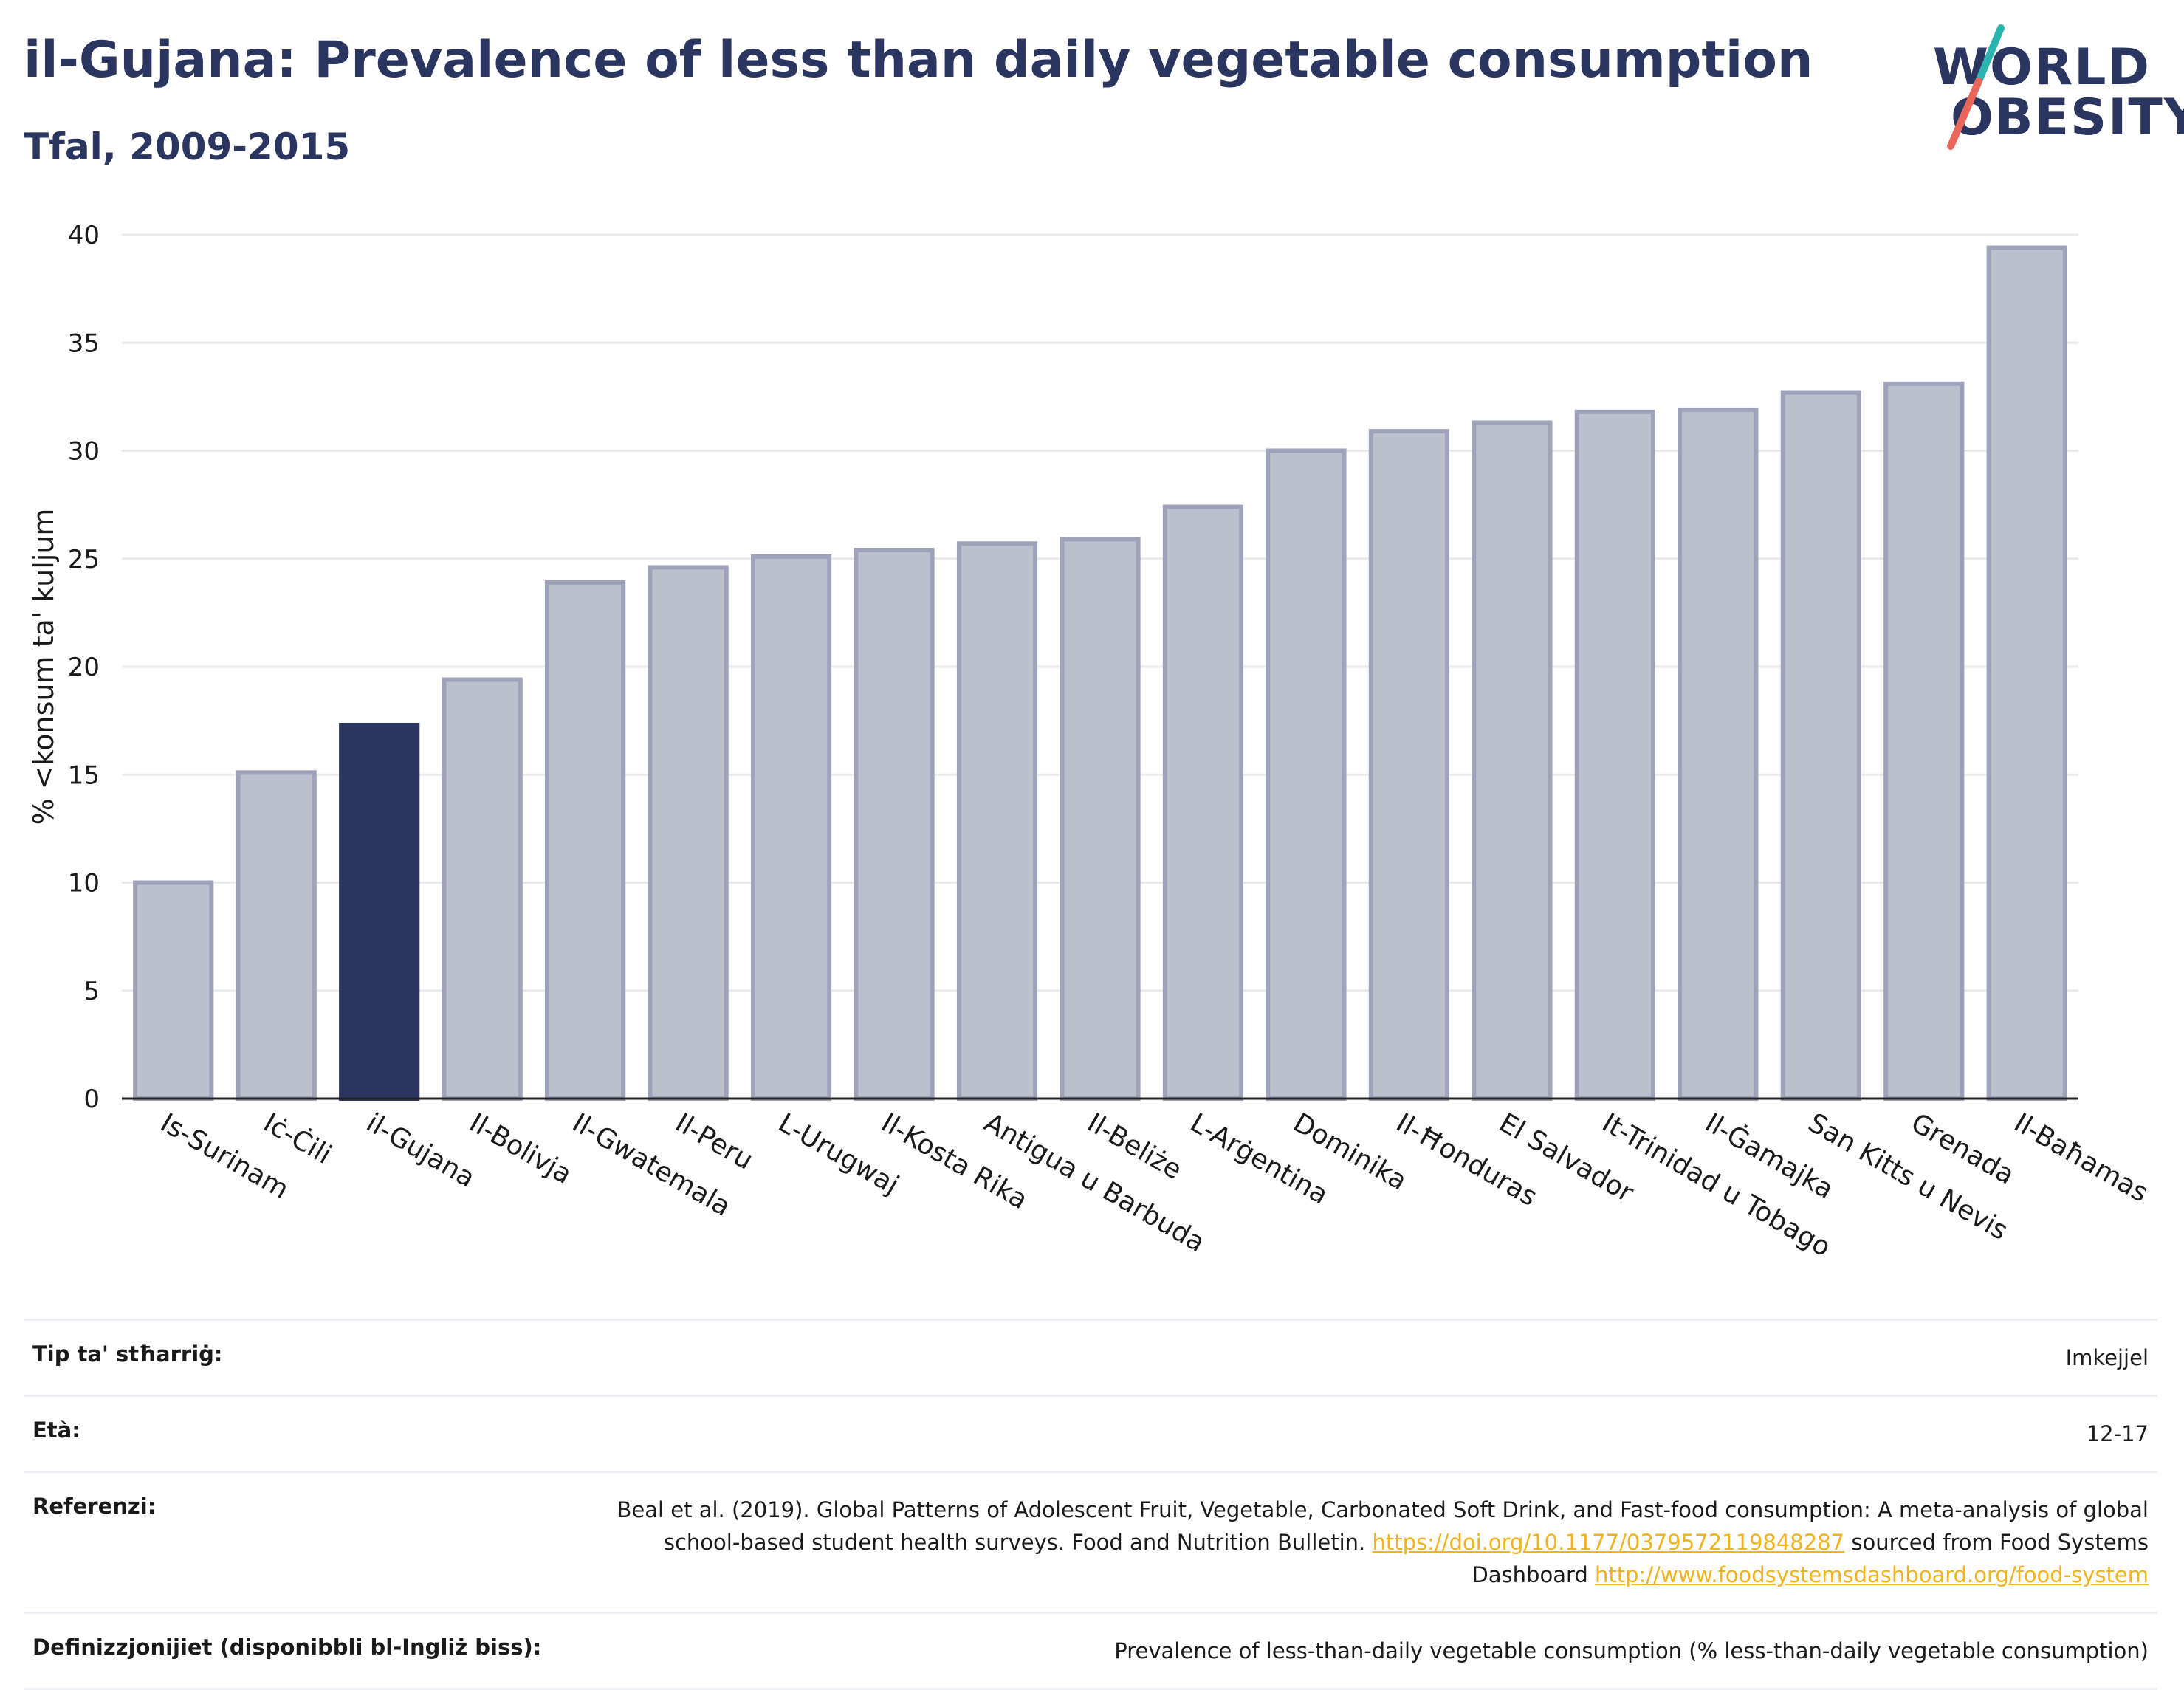  I want to click on meta-label: Referenzi:, so click(95, 1506).